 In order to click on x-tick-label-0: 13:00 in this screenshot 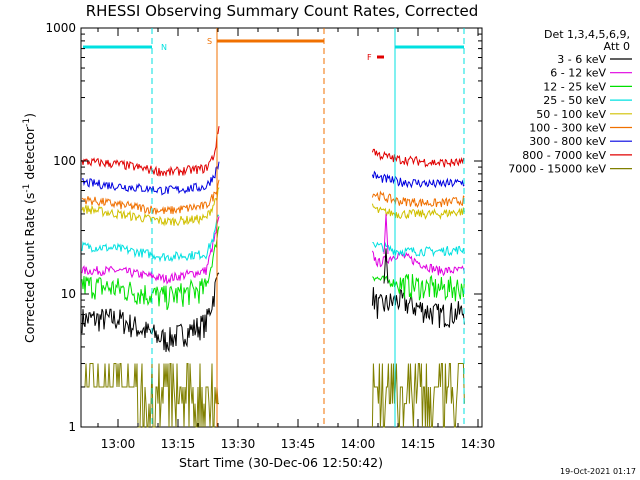, I will do `click(118, 444)`.